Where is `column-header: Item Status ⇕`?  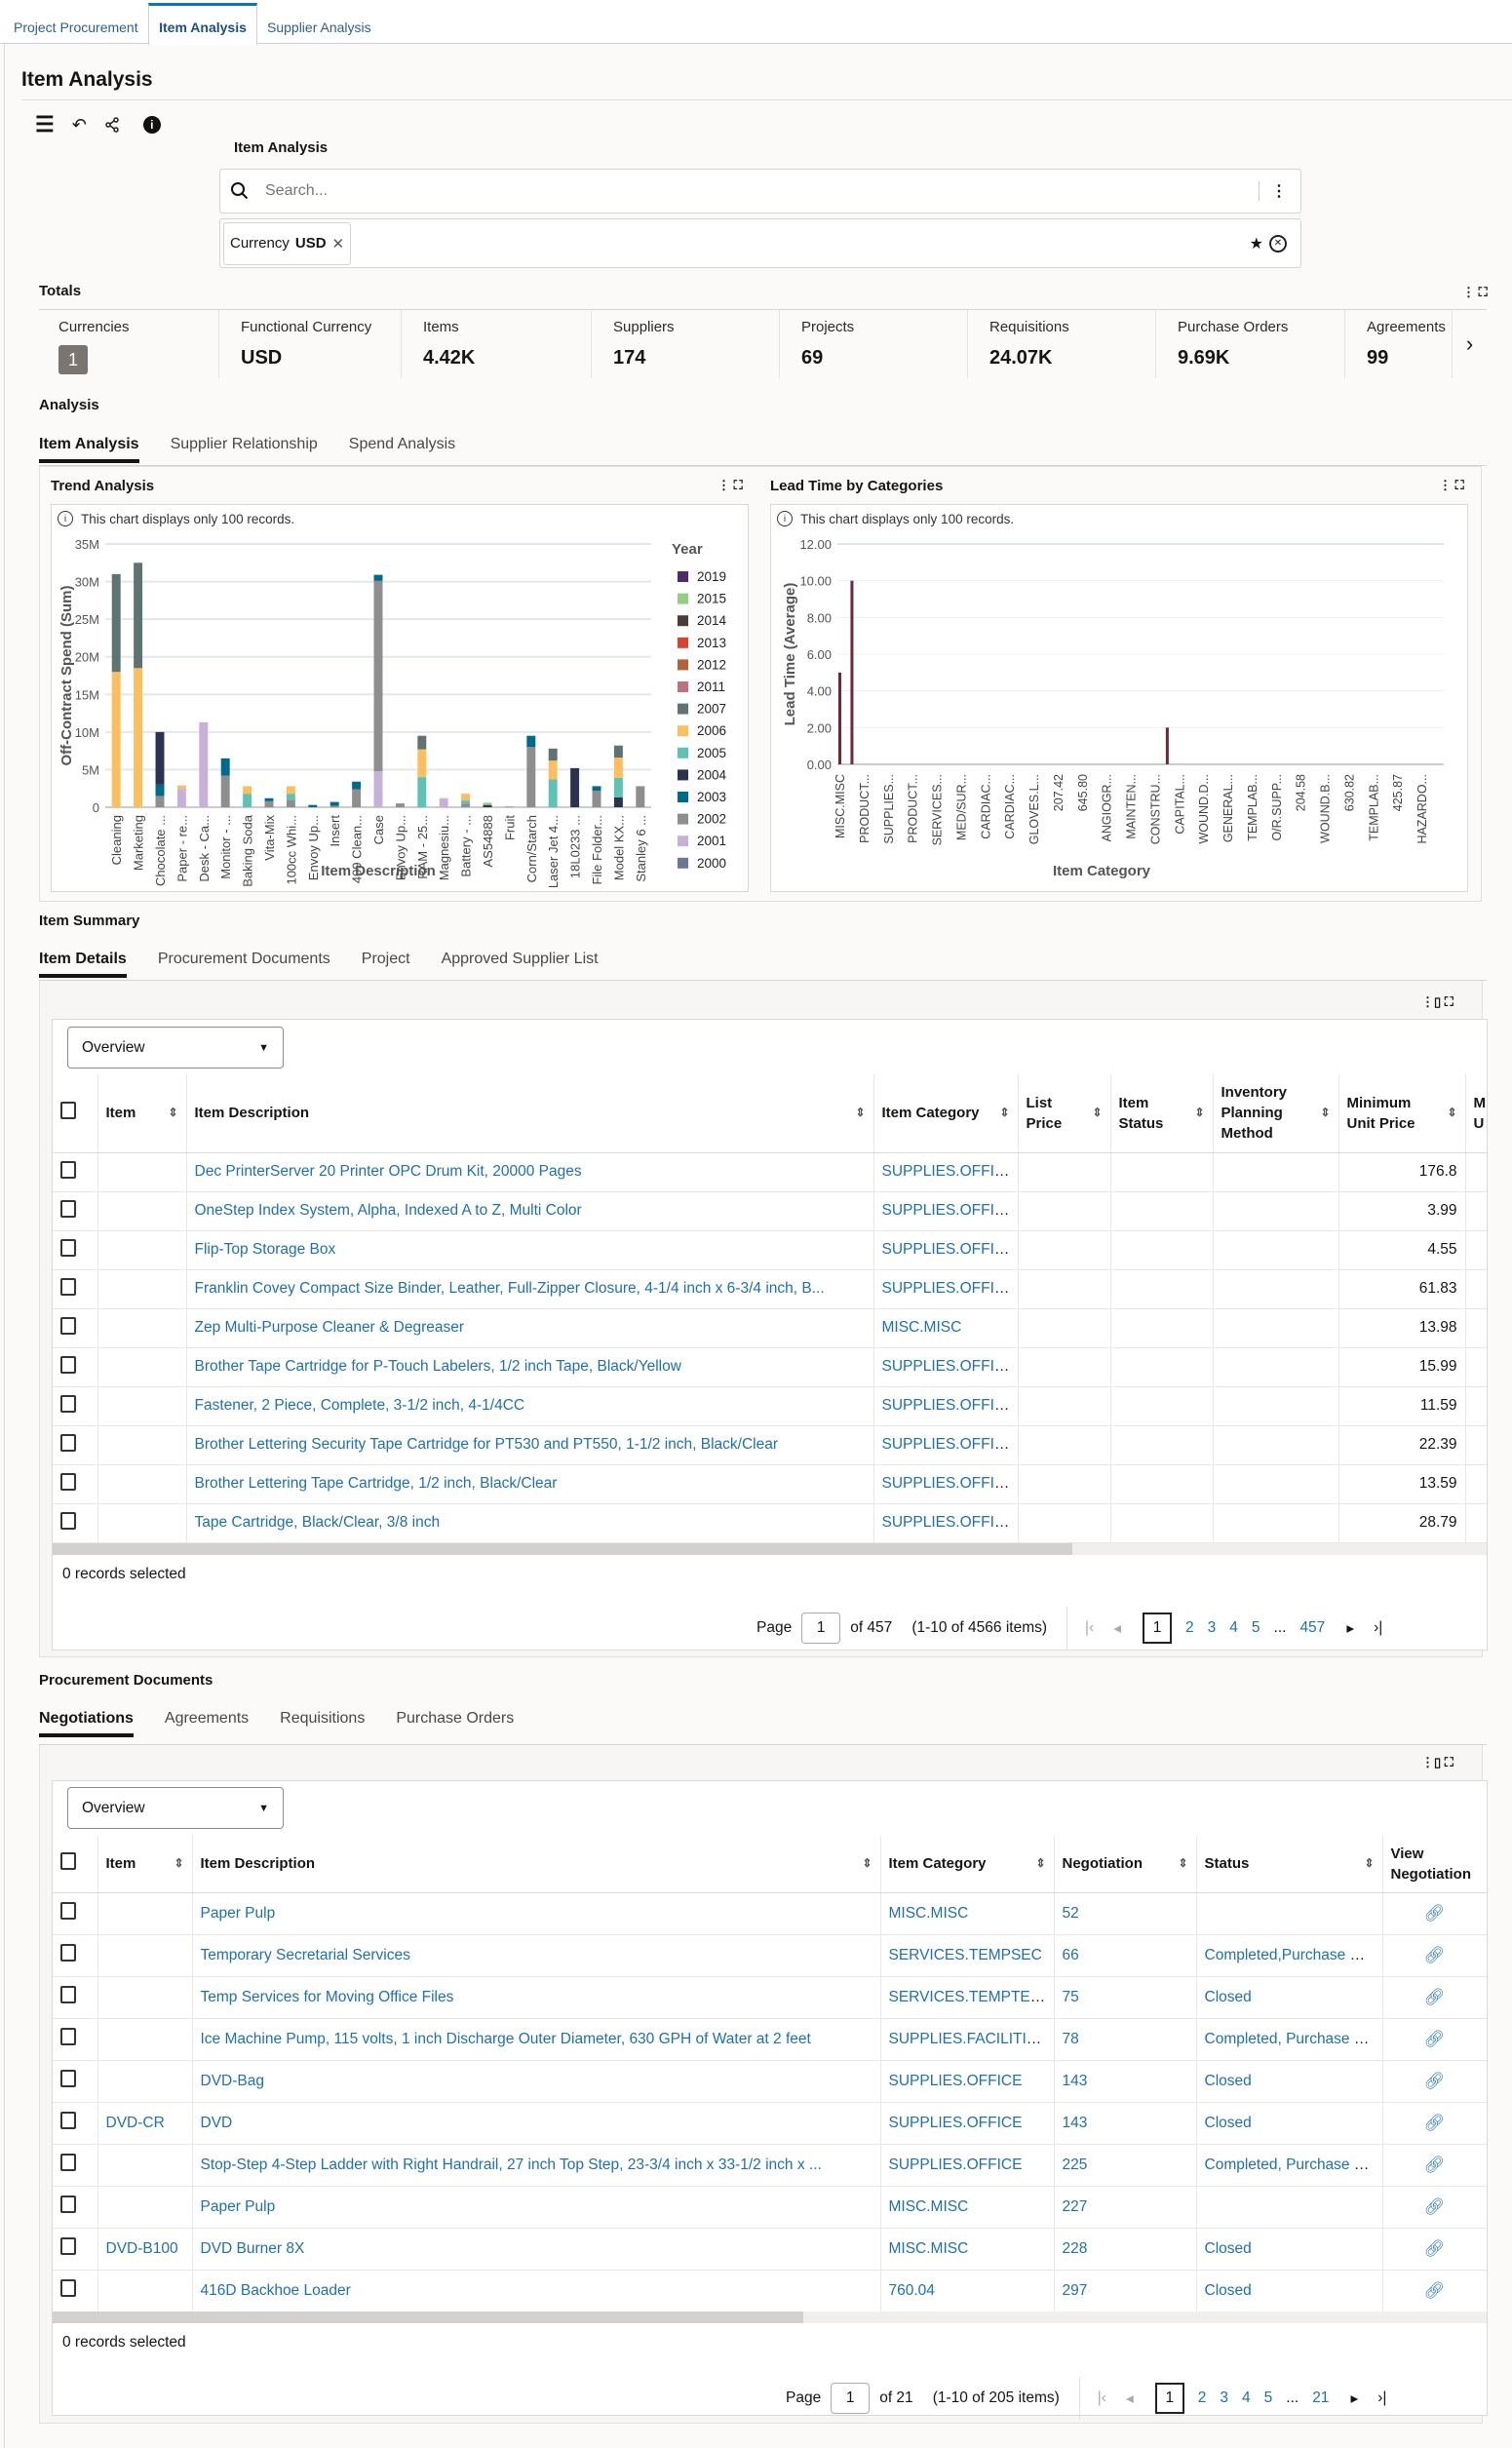
column-header: Item Status ⇕ is located at coordinates (1162, 1113).